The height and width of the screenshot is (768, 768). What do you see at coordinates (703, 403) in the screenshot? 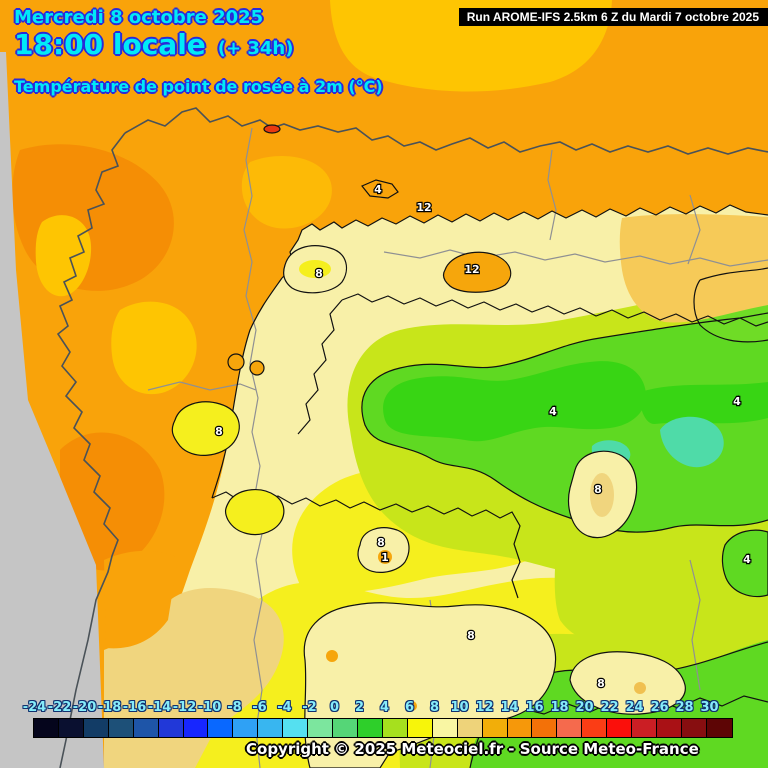
I see `region-brightgreen-arm` at bounding box center [703, 403].